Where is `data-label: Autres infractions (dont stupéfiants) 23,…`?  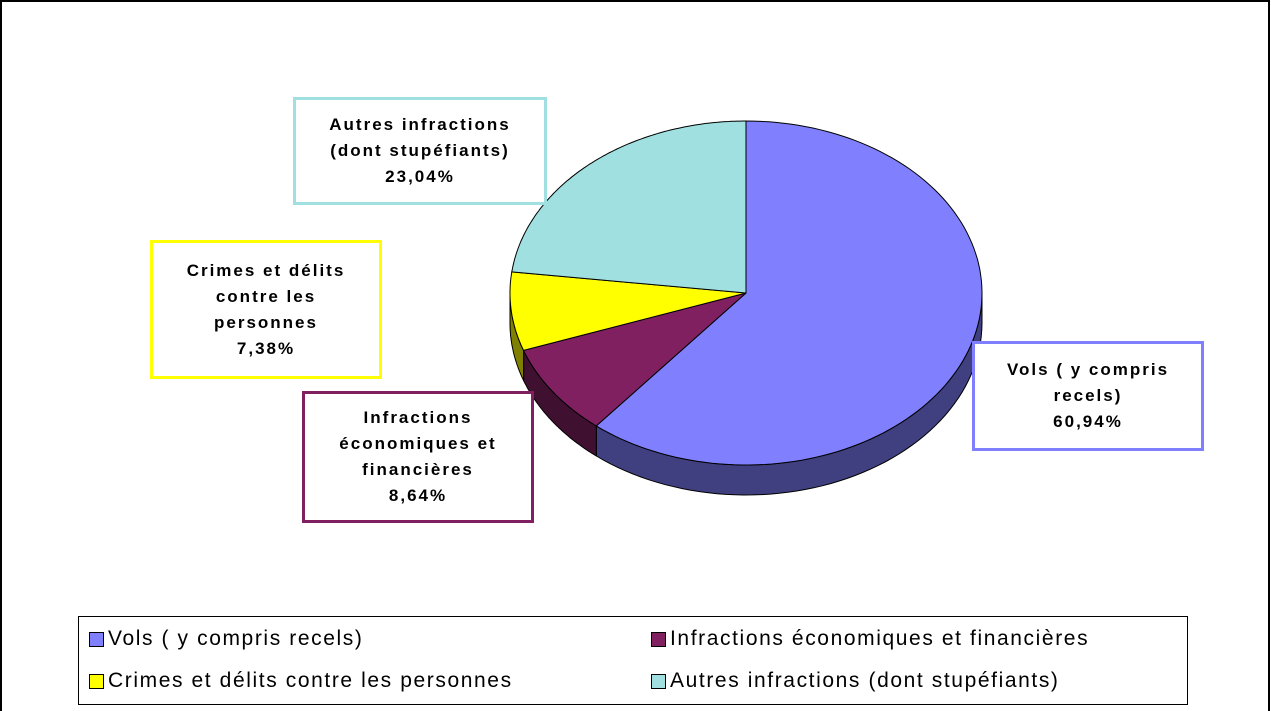
data-label: Autres infractions (dont stupéfiants) 23,… is located at coordinates (420, 151).